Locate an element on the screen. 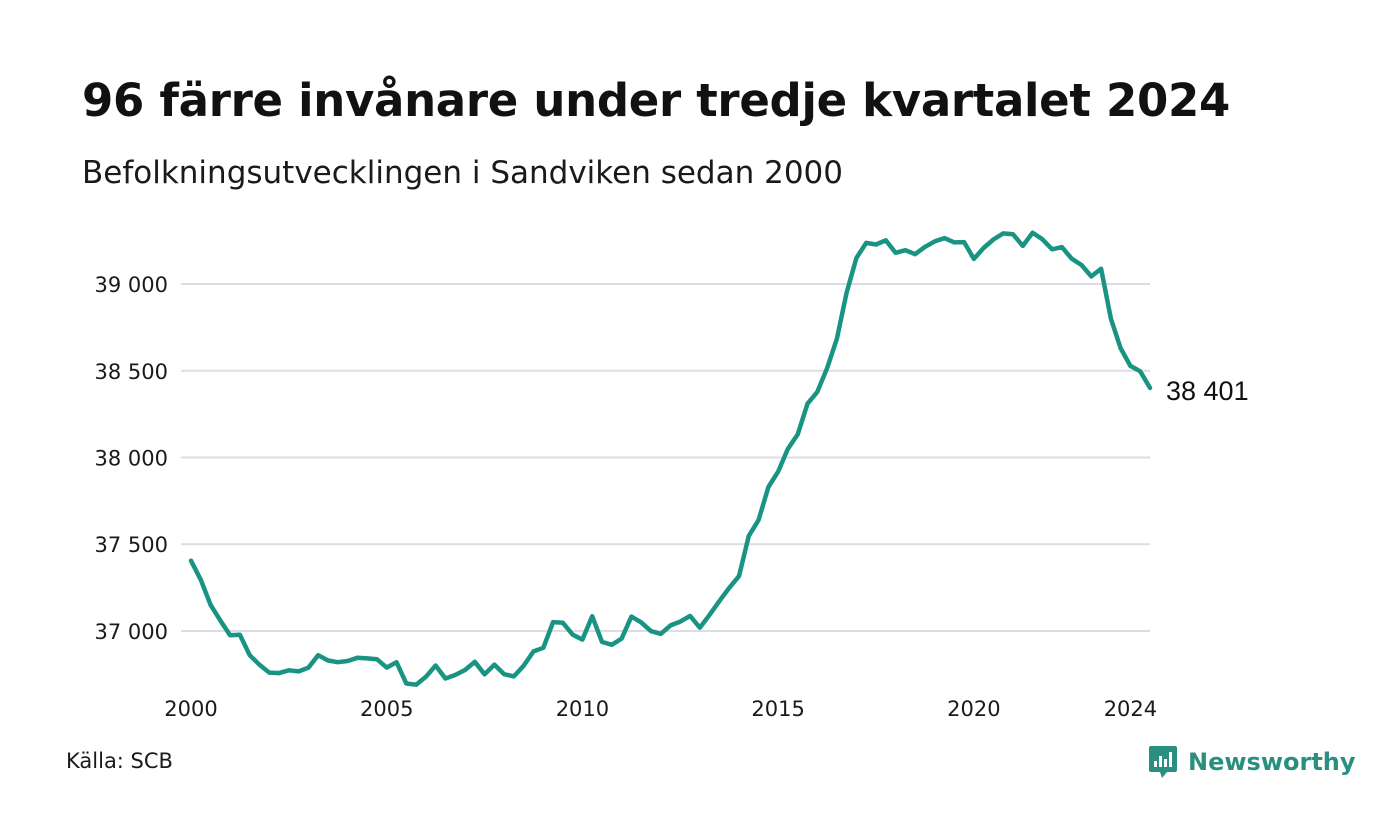 This screenshot has width=1400, height=840. x-tick-label: 2020 is located at coordinates (973, 709).